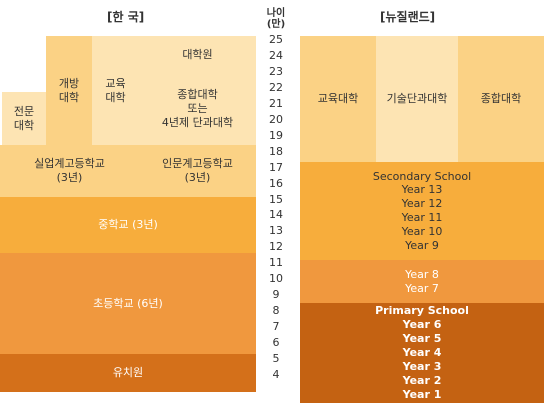  What do you see at coordinates (422, 231) in the screenshot?
I see `nz-secondary-year10: Year 10` at bounding box center [422, 231].